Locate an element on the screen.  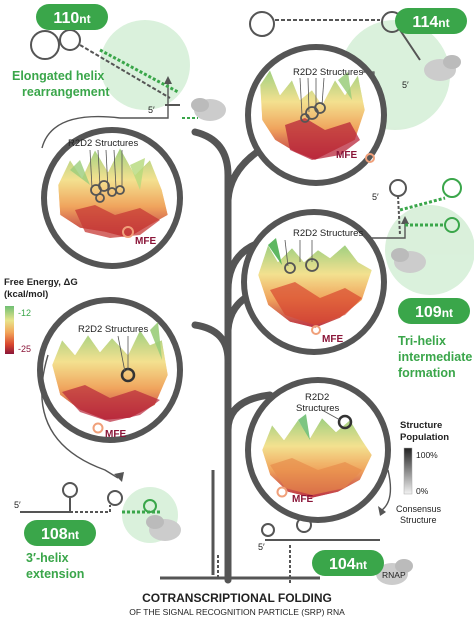
annotation-elongated-2: rearrangement is located at coordinates (66, 92).